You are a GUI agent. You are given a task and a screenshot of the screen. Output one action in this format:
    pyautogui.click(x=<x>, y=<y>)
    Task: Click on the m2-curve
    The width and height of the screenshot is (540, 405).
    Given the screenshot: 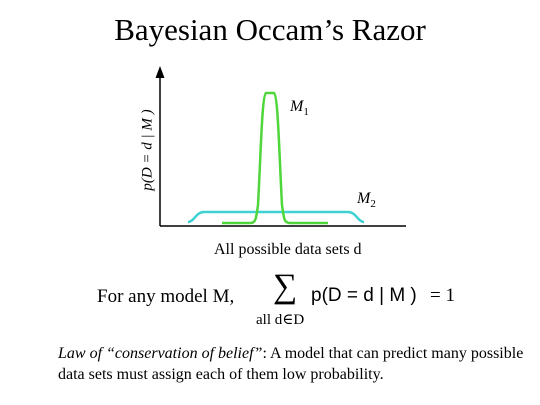 What is the action you would take?
    pyautogui.click(x=276, y=217)
    